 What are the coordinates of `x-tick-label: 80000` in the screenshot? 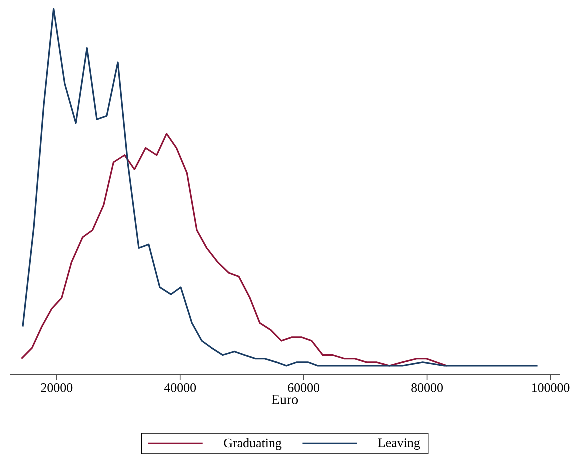 It's located at (427, 388).